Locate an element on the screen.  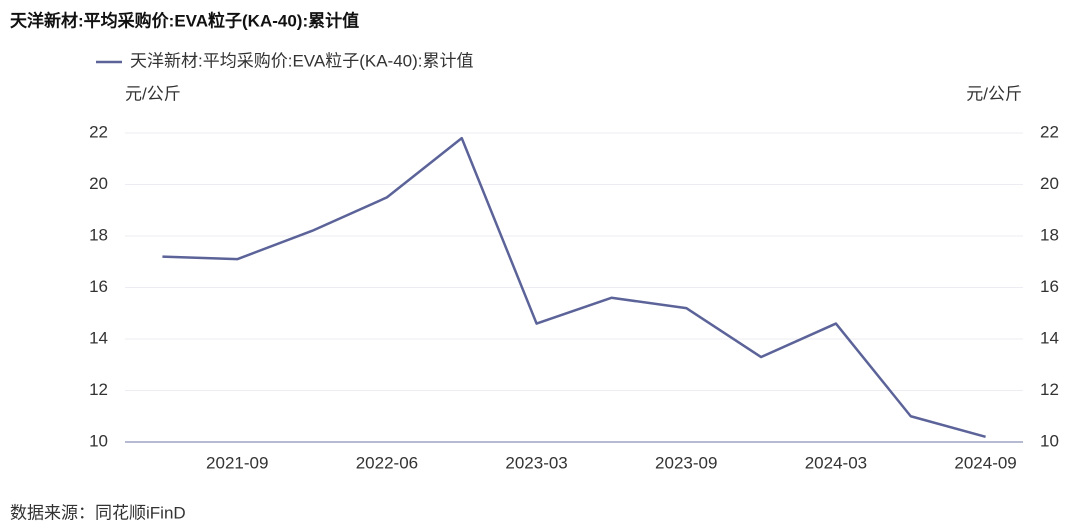
source: 数据来源：同花顺iFinD is located at coordinates (98, 512).